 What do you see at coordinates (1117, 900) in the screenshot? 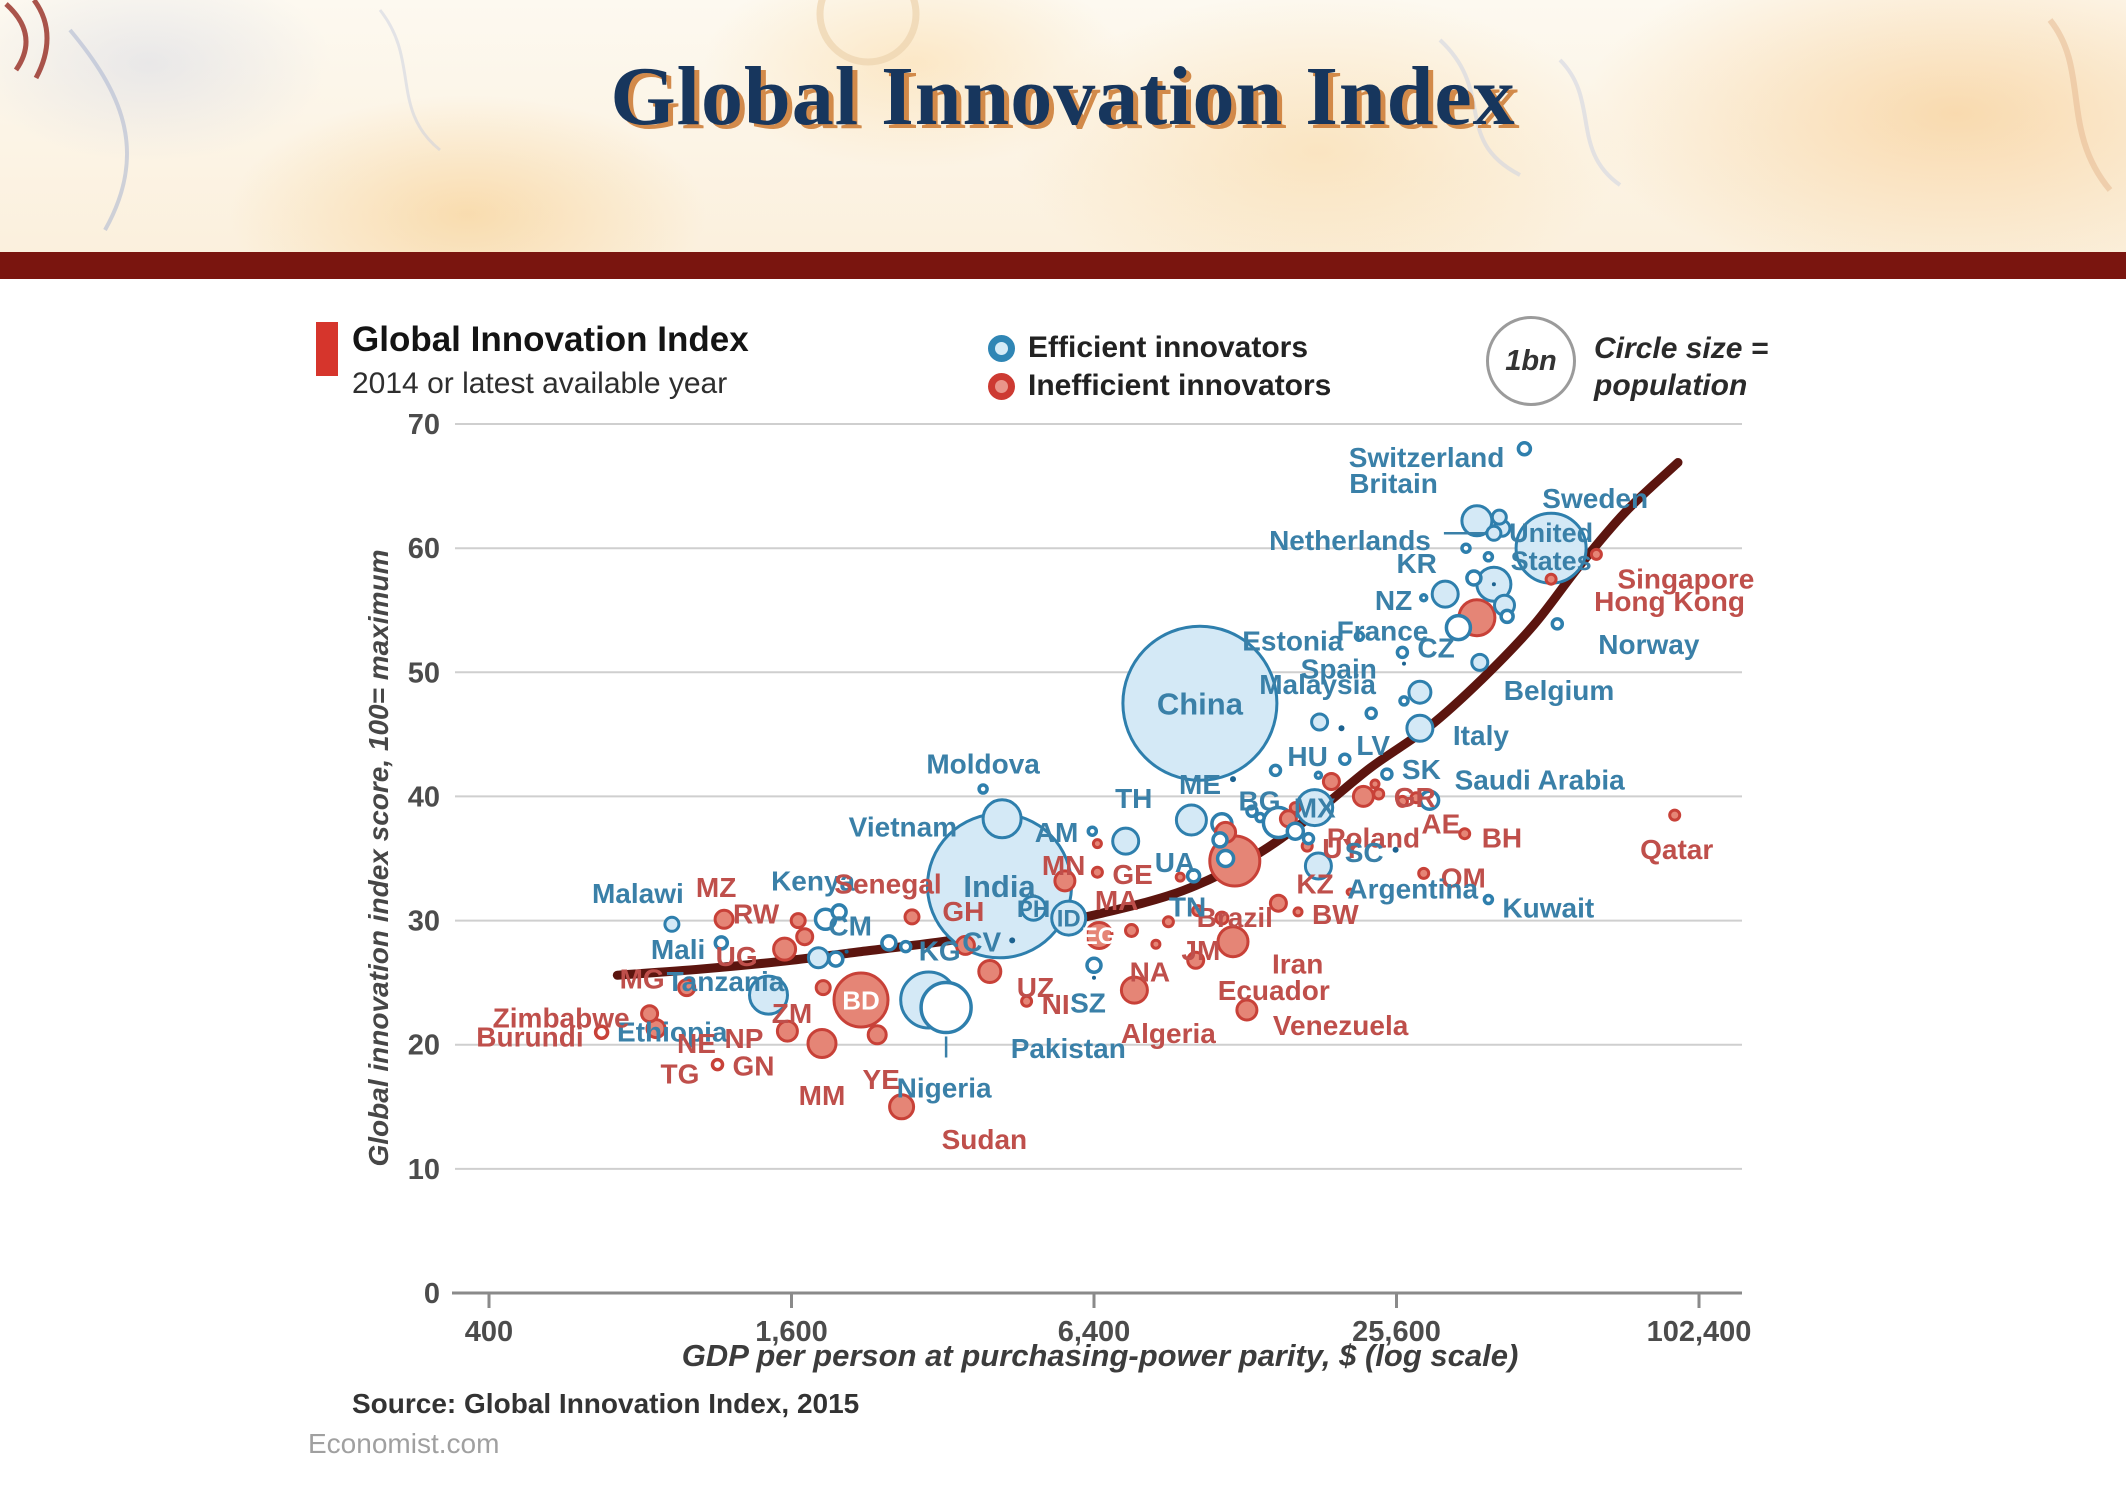
I see `bubble-ma-label: MA` at bounding box center [1117, 900].